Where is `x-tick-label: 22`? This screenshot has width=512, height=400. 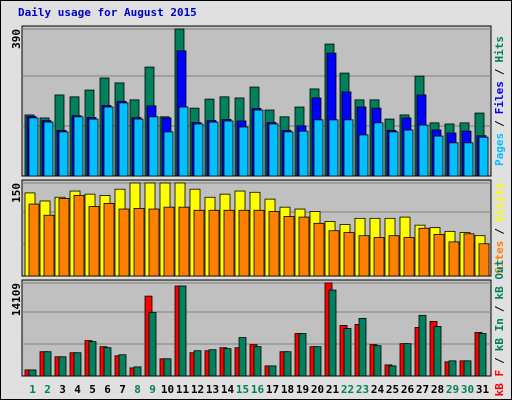
x-tick-label: 22 is located at coordinates (347, 389).